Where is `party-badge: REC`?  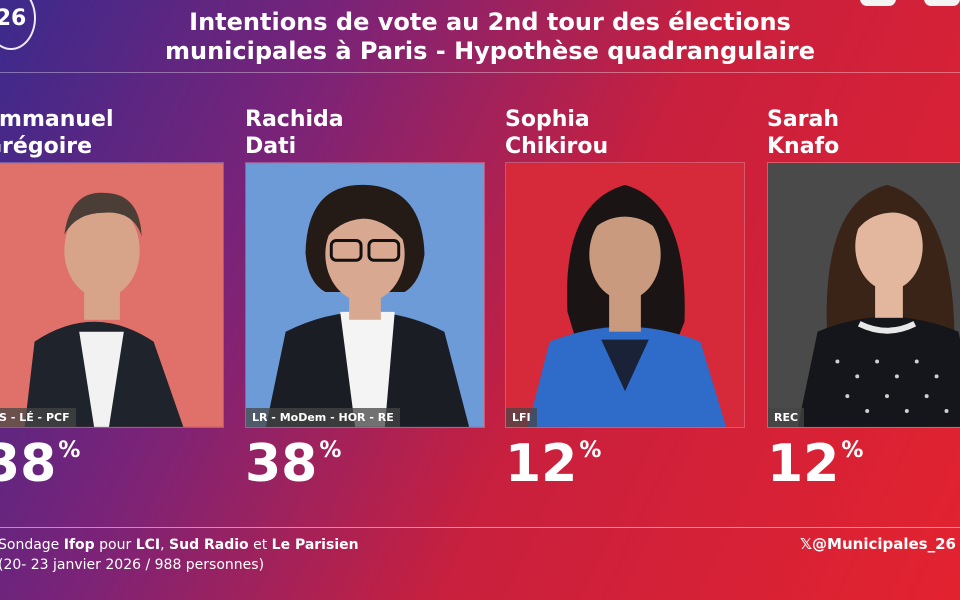 party-badge: REC is located at coordinates (786, 417).